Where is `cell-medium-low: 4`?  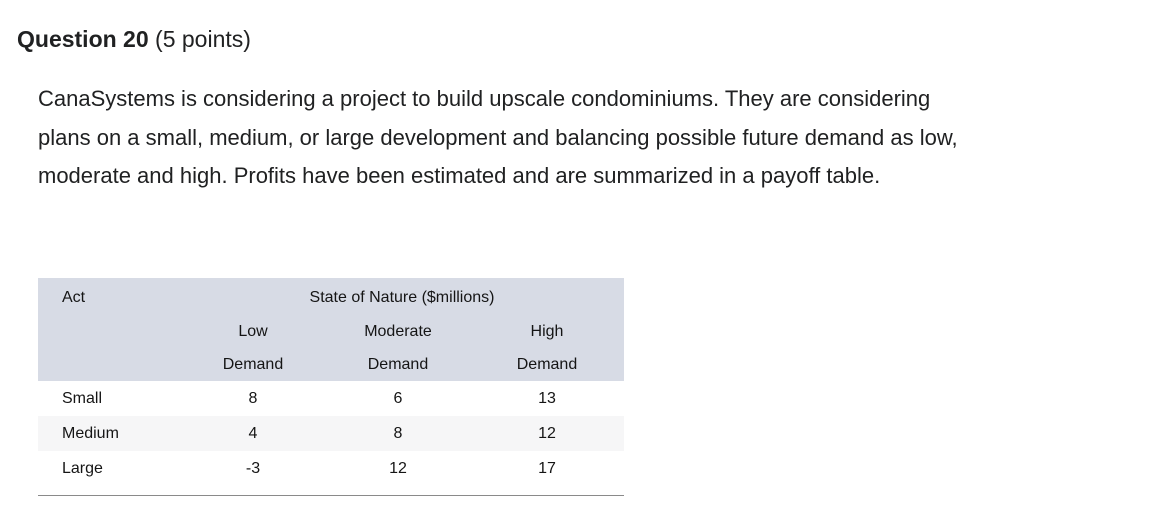 cell-medium-low: 4 is located at coordinates (253, 433).